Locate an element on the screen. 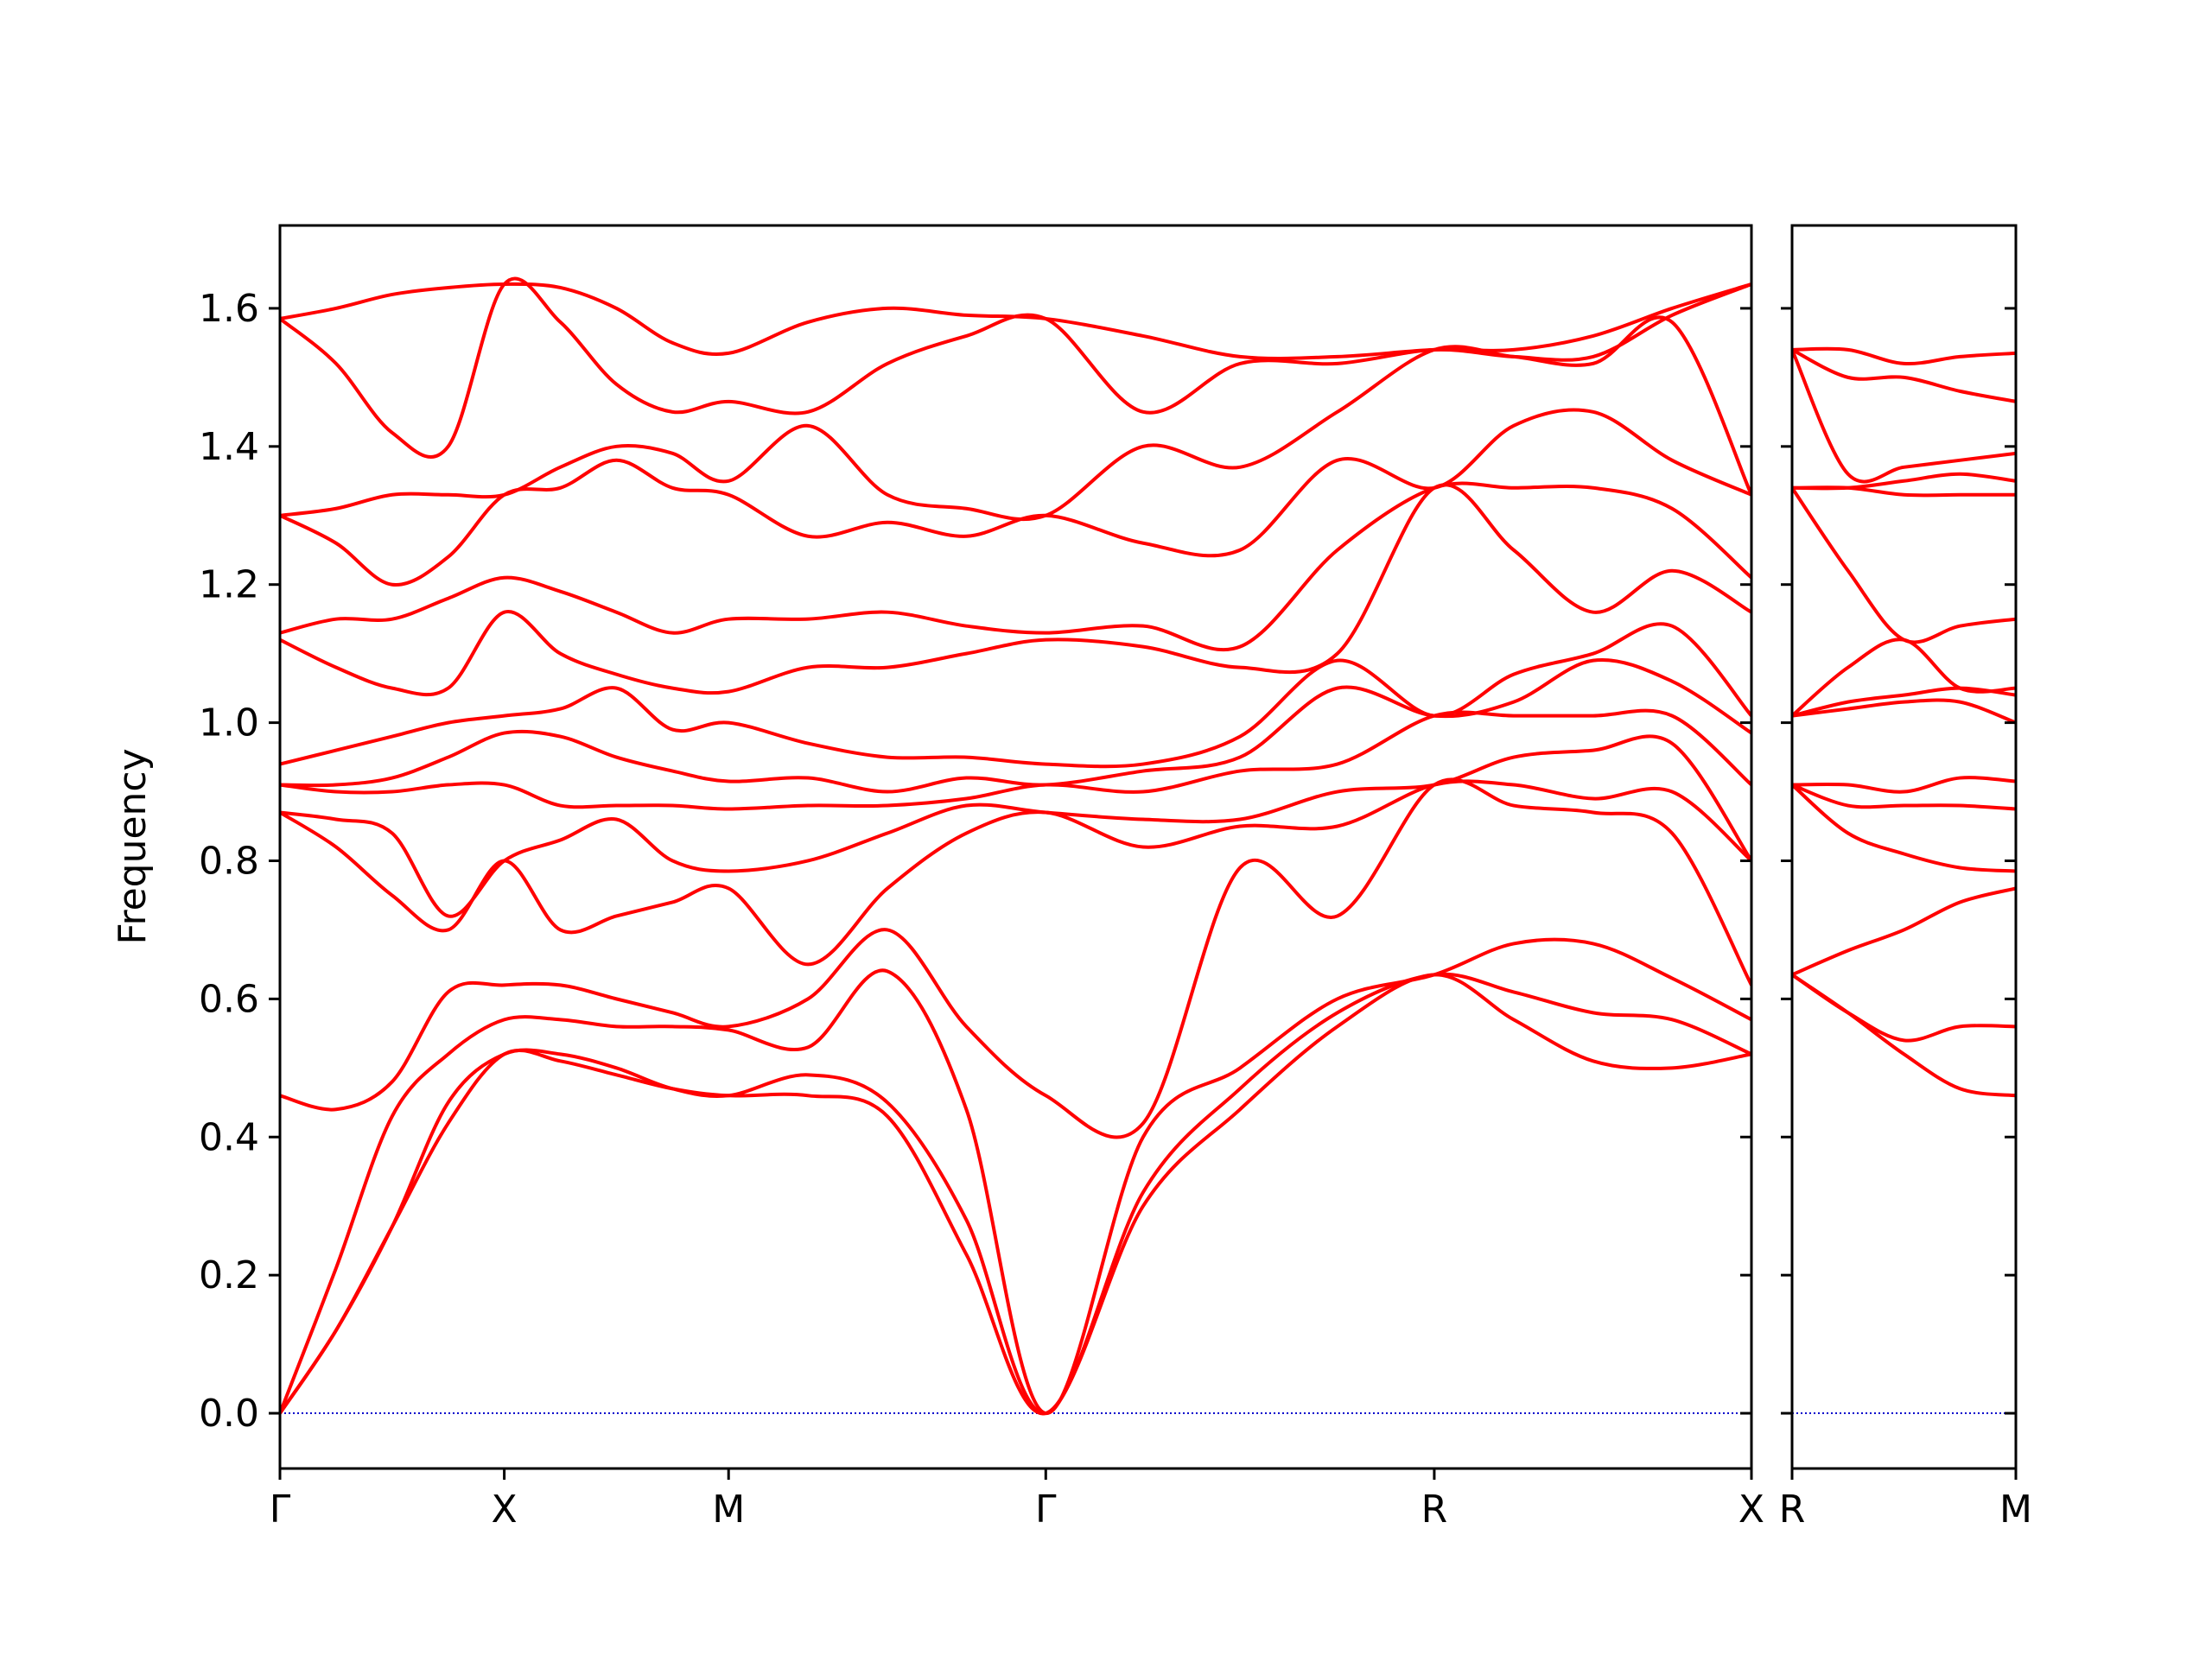  y-tick-label: 1.0 is located at coordinates (229, 723).